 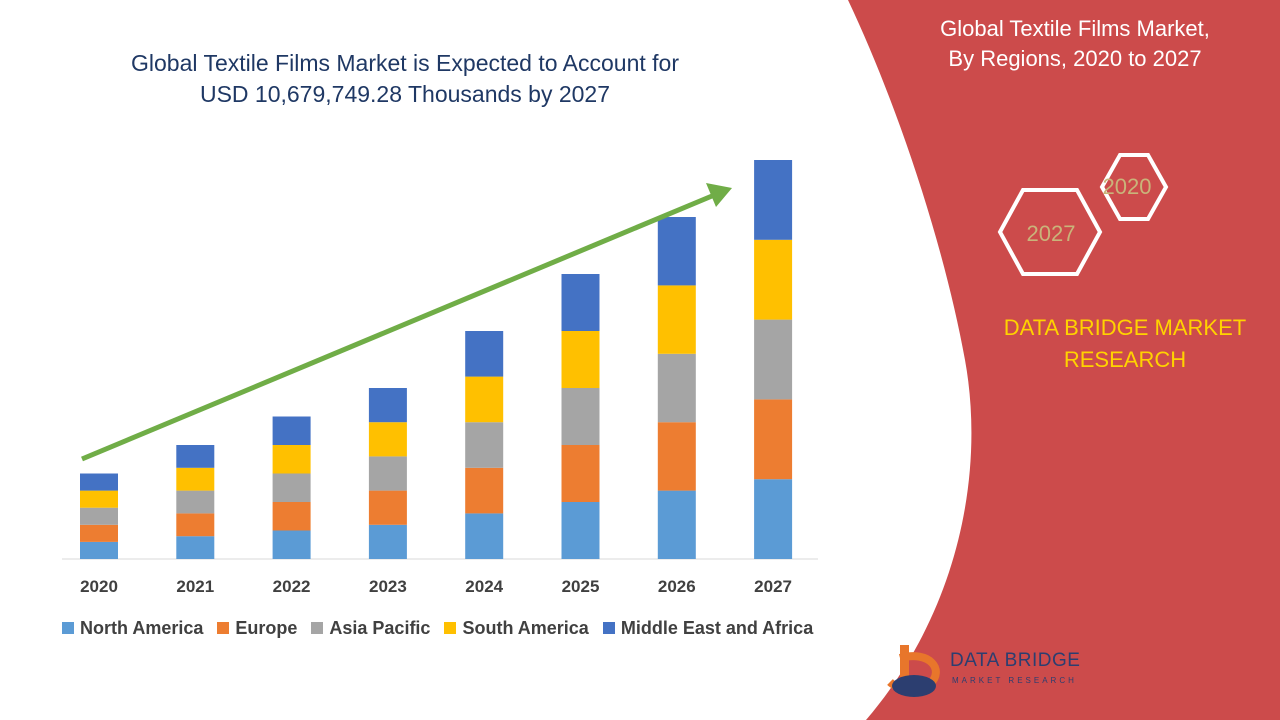 I want to click on brand-name: DATA BRIDGE MARKET RESEARCH, so click(x=1125, y=344).